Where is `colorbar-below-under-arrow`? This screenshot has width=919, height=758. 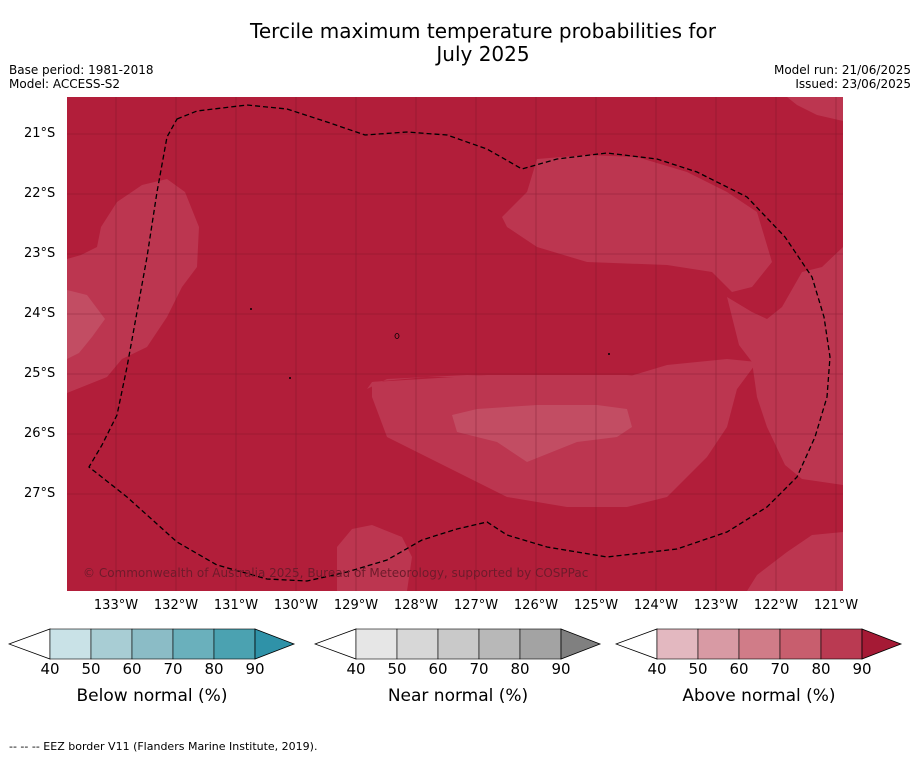 colorbar-below-under-arrow is located at coordinates (29, 644).